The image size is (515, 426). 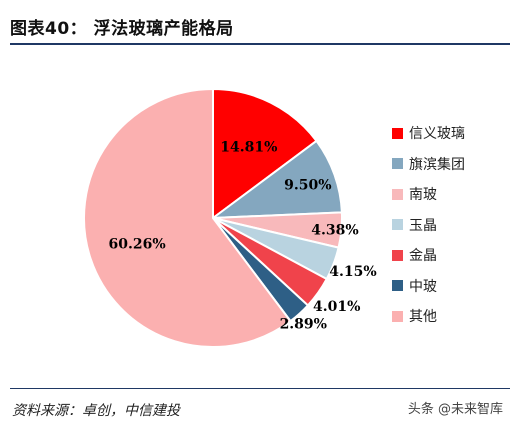 I want to click on data-label-6: 2.89%, so click(x=303, y=325).